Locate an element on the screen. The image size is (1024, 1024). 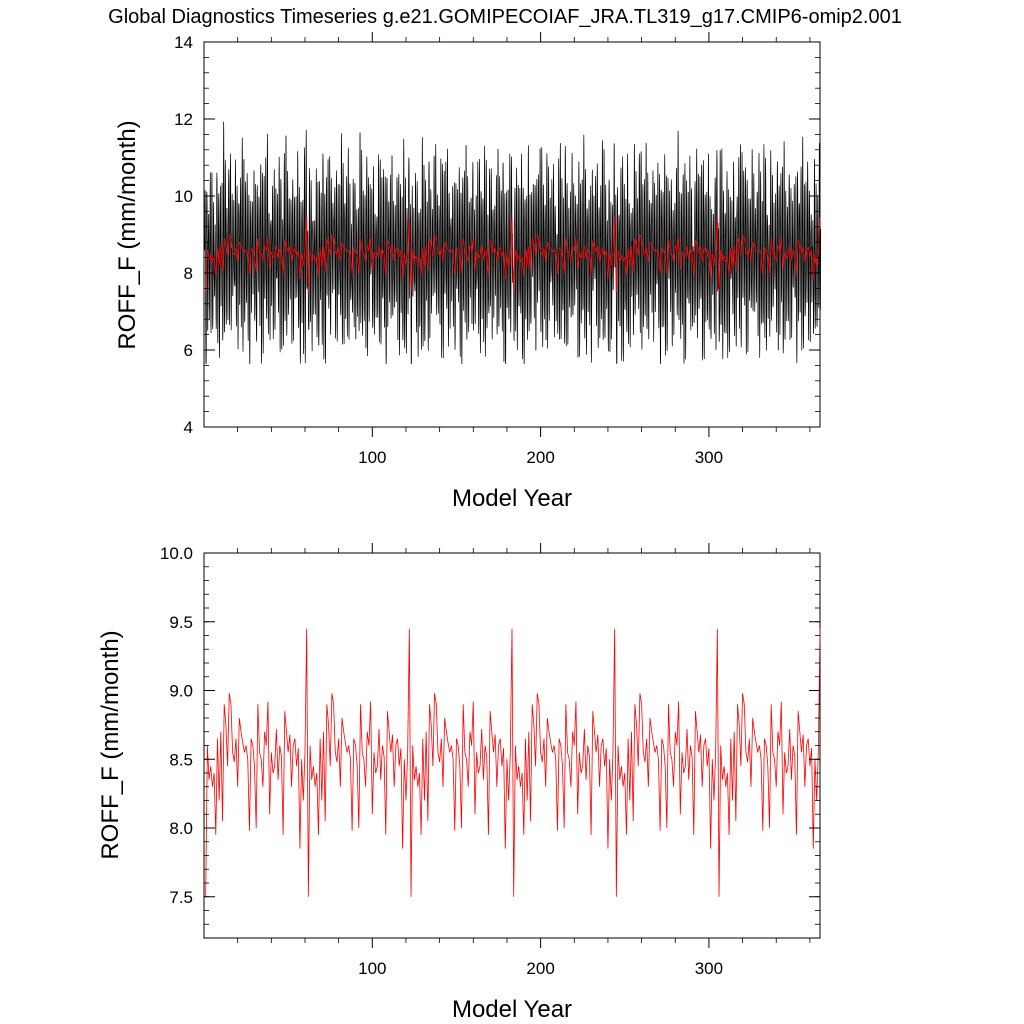
y-tick-label: 10.0 is located at coordinates (176, 553).